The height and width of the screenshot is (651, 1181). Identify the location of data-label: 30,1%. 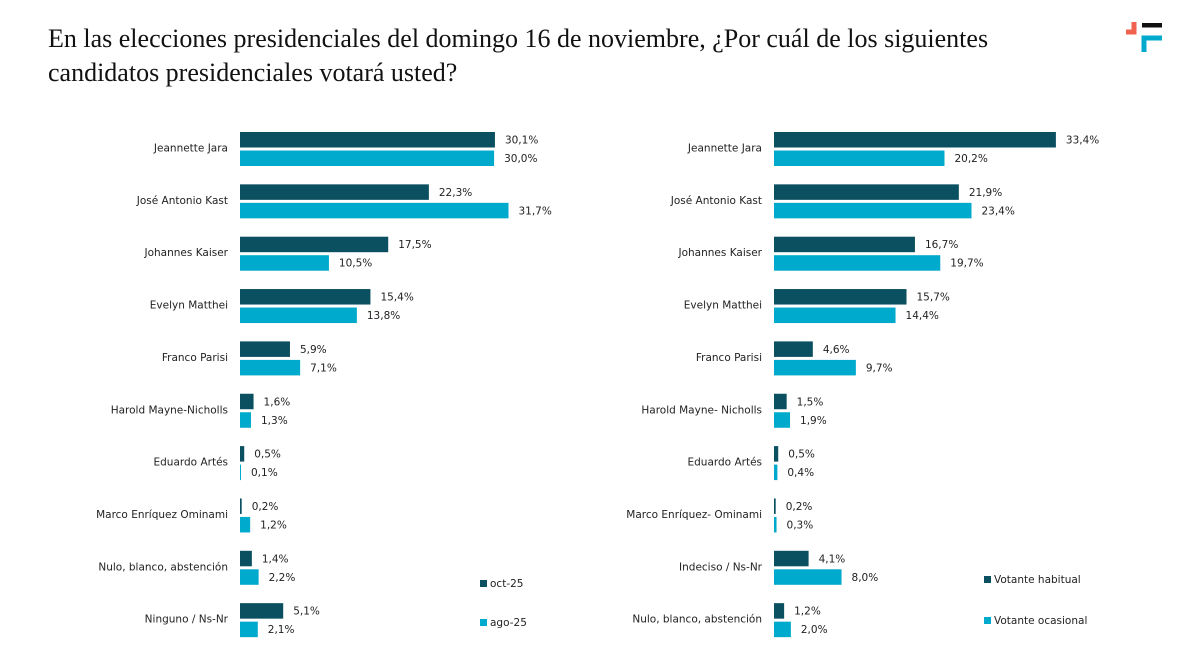
(521, 141).